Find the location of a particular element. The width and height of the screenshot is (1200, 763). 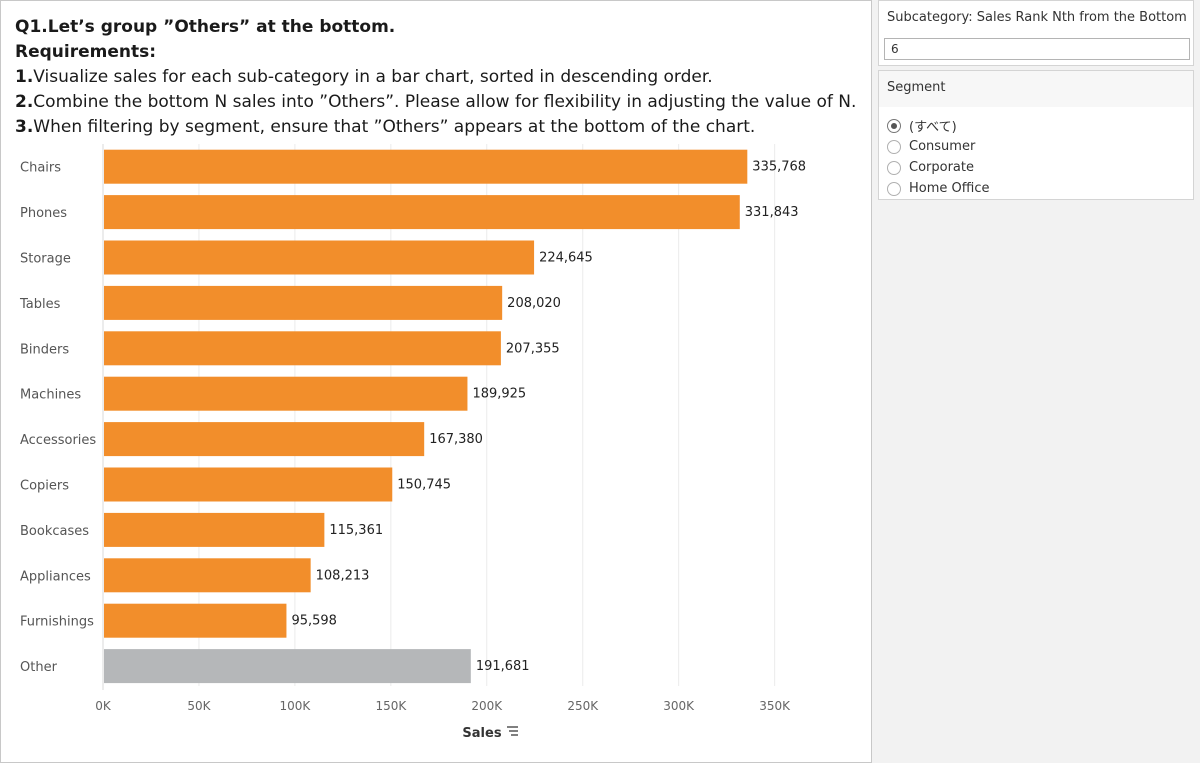

value-label: 115,361 is located at coordinates (356, 530).